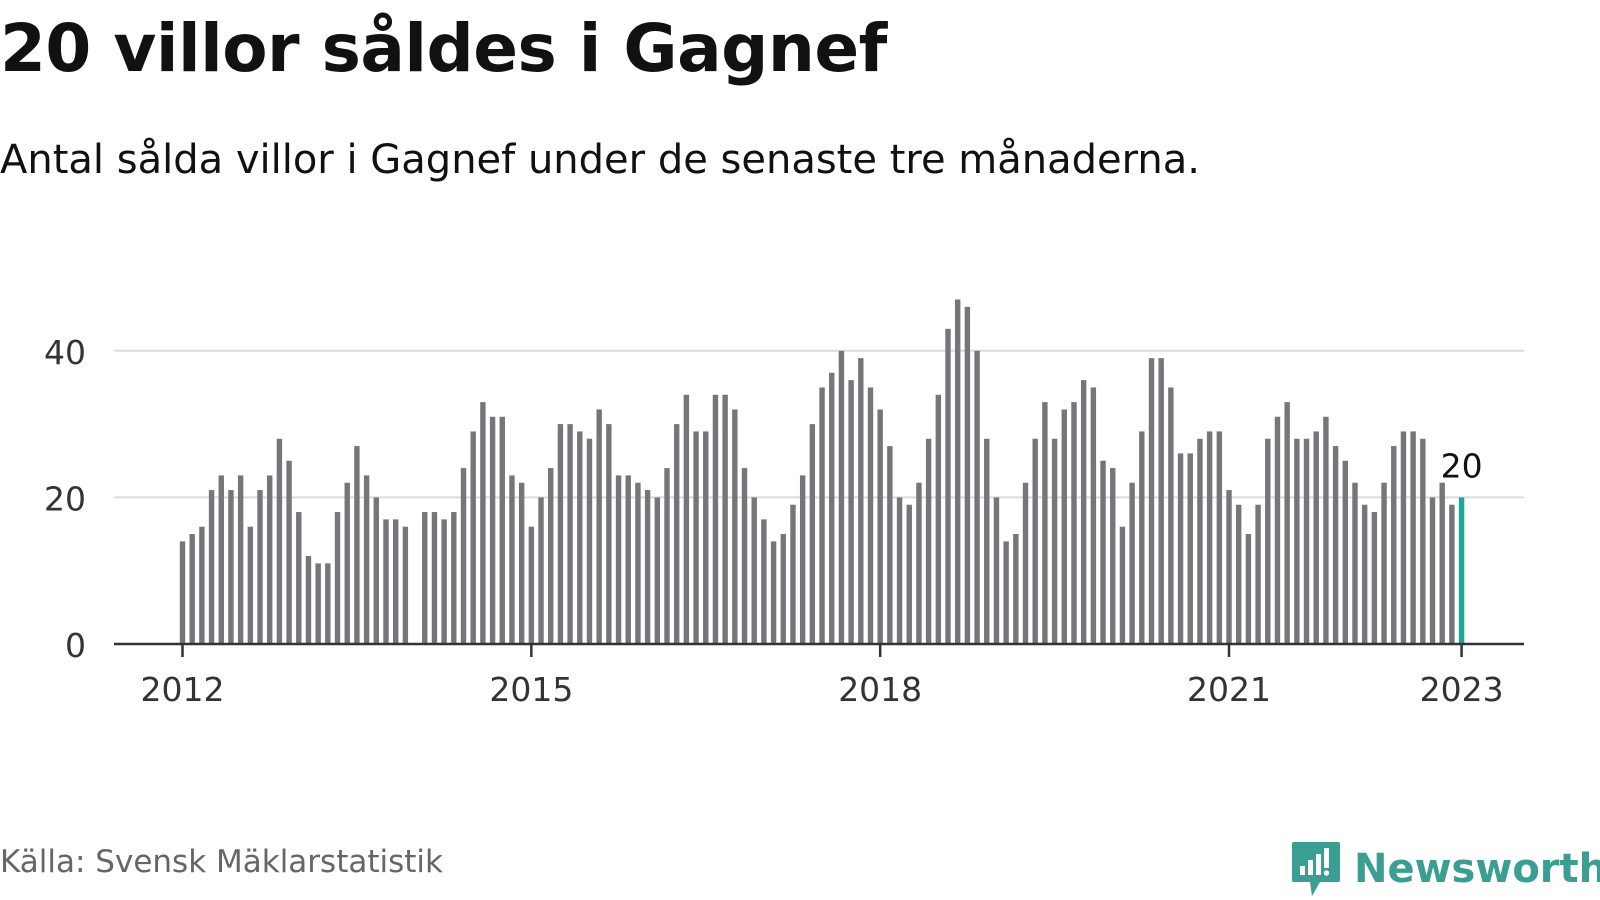  Describe the element at coordinates (75, 645) in the screenshot. I see `y-tick-label: 0` at that location.